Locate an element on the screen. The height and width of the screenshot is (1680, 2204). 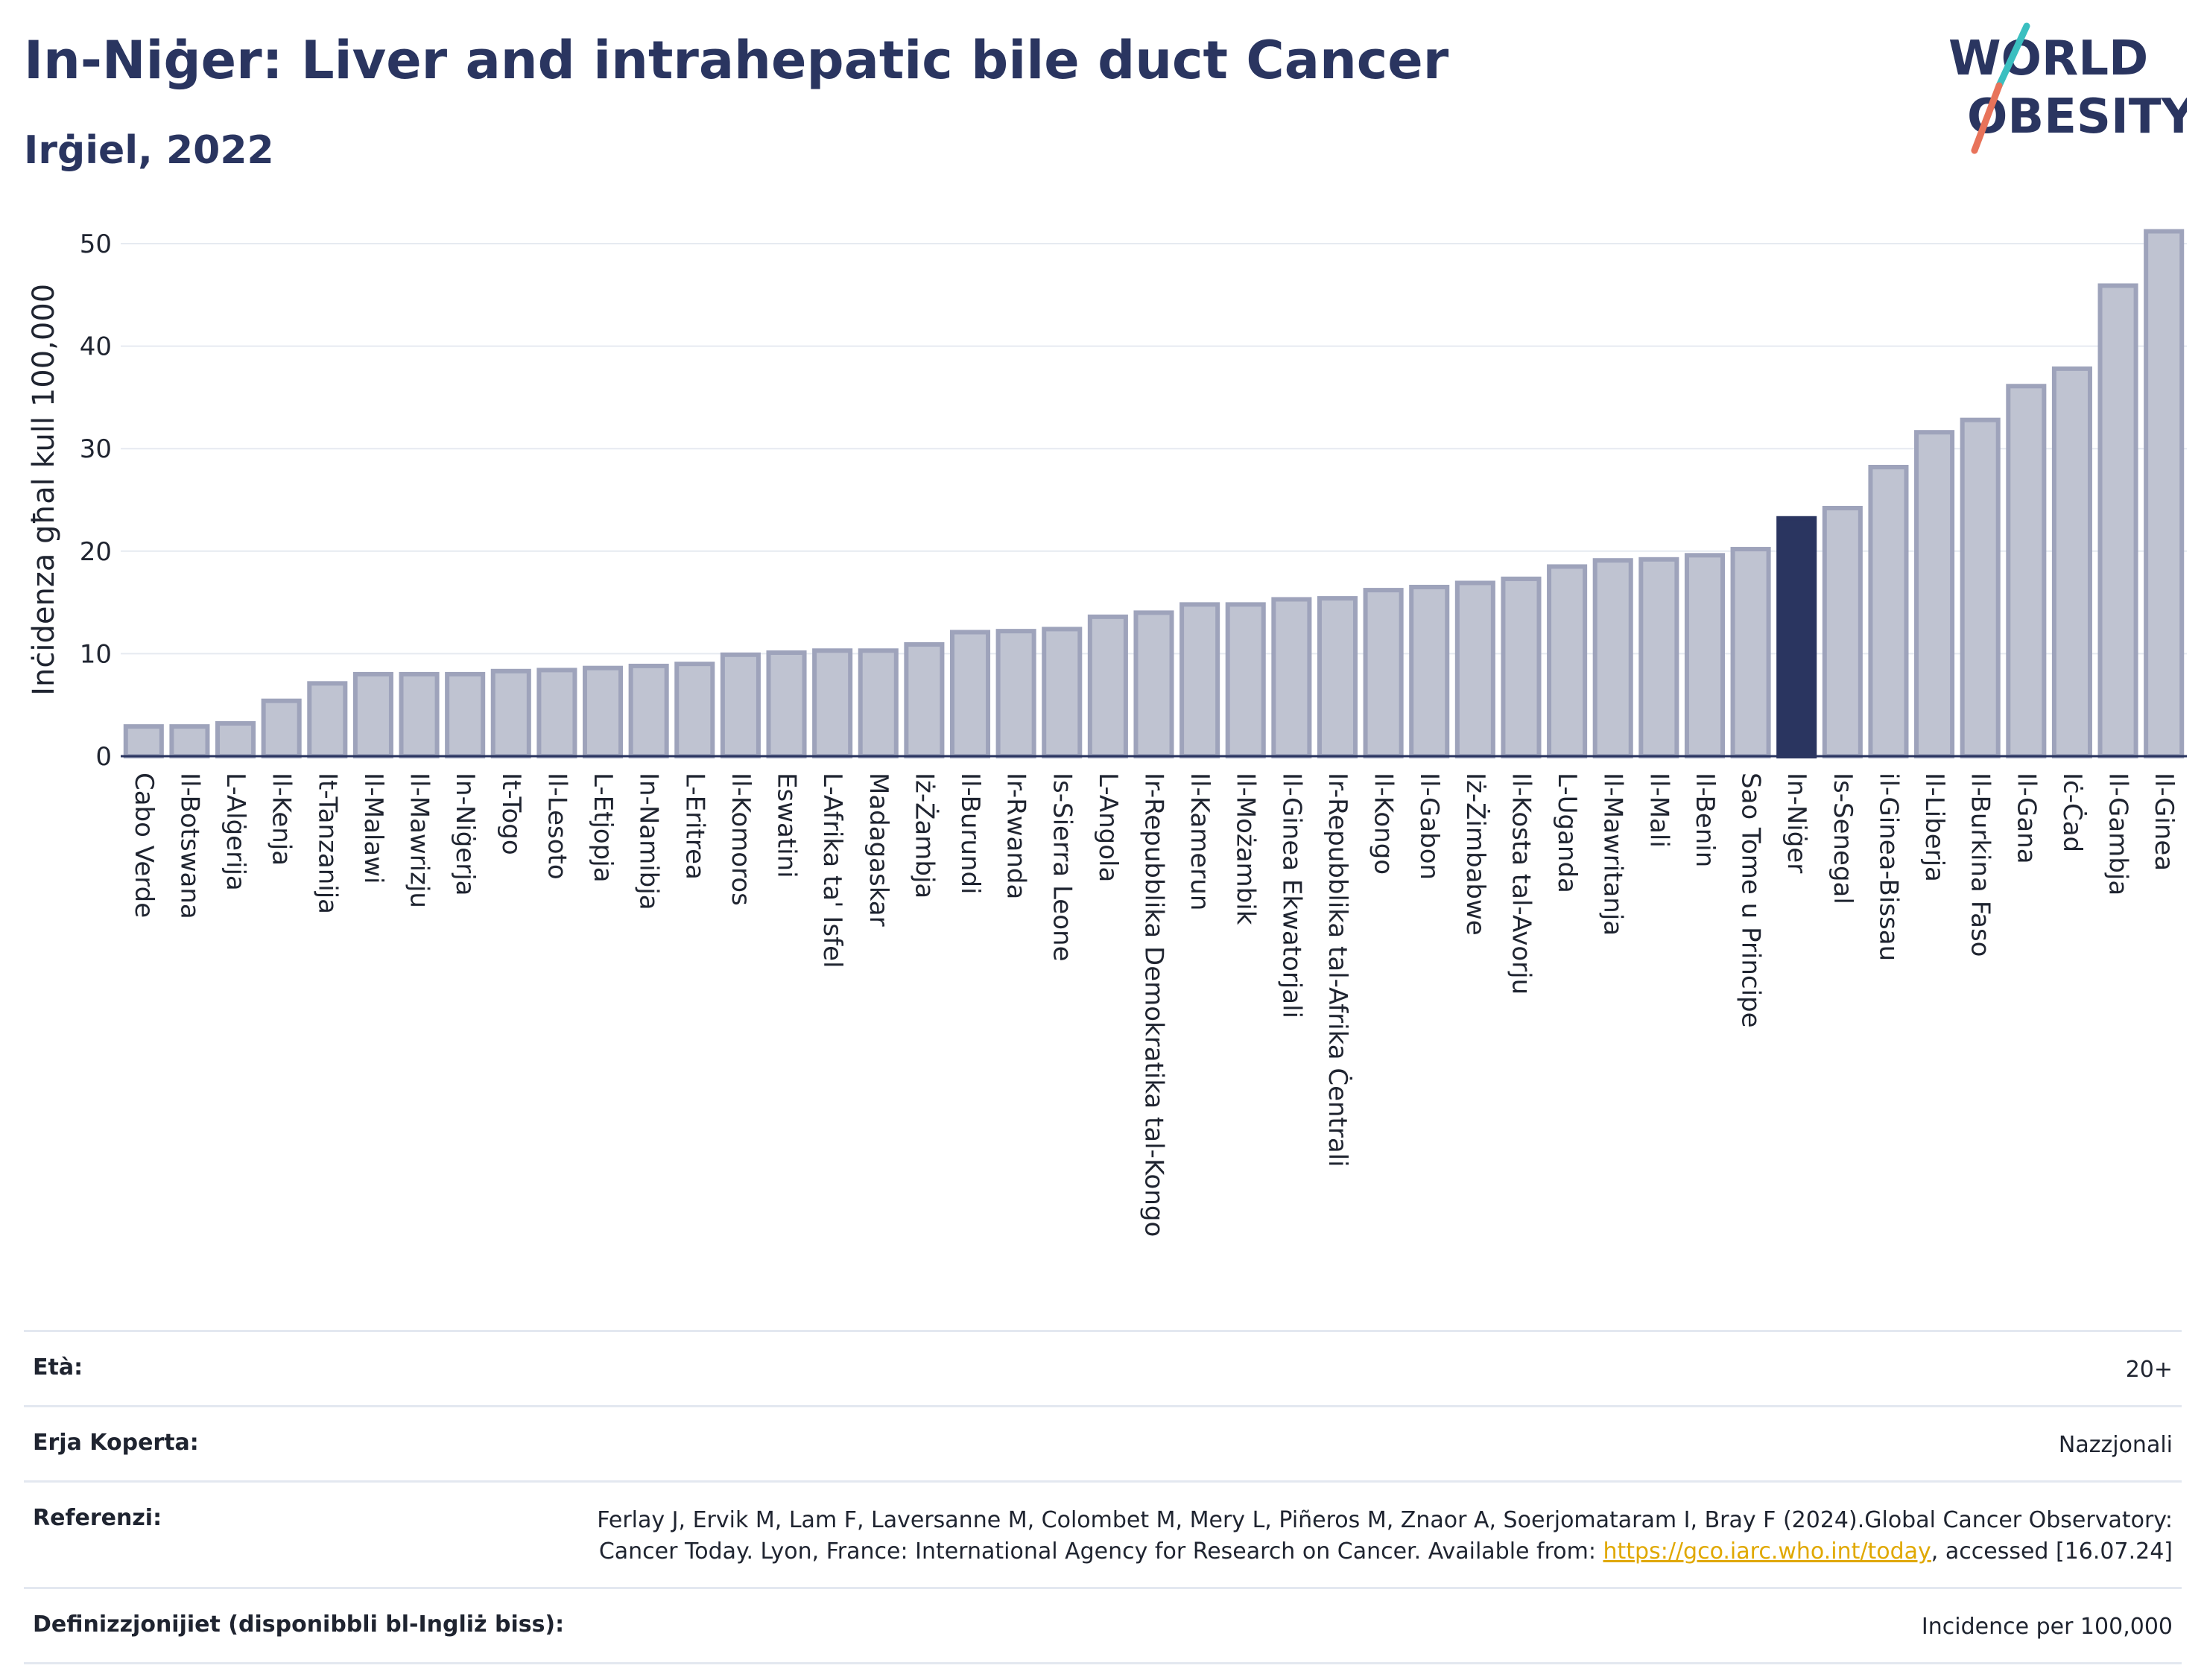
y-tick-label: 0 is located at coordinates (103, 757).